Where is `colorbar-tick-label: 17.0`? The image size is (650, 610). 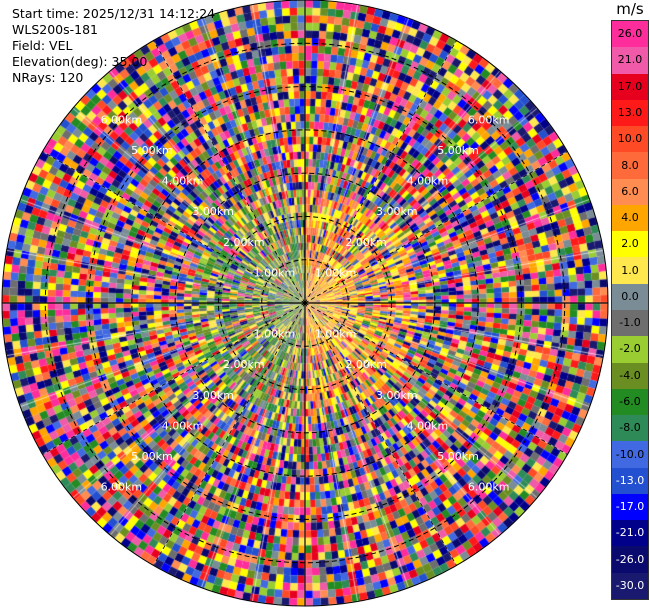 colorbar-tick-label: 17.0 is located at coordinates (630, 86).